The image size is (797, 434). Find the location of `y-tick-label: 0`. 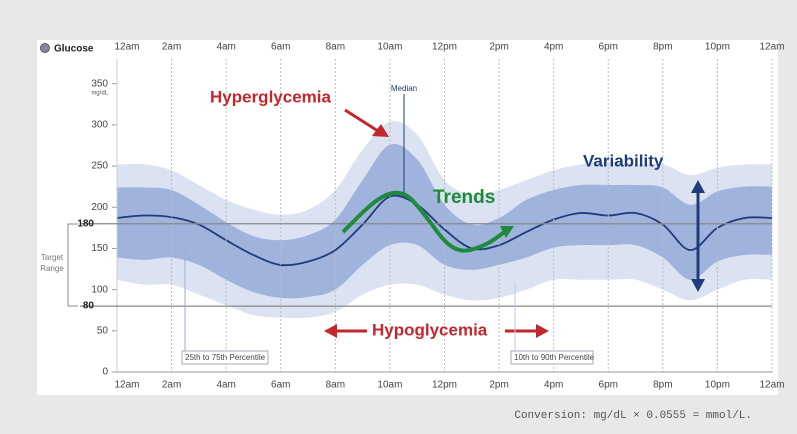

y-tick-label: 0 is located at coordinates (105, 372).